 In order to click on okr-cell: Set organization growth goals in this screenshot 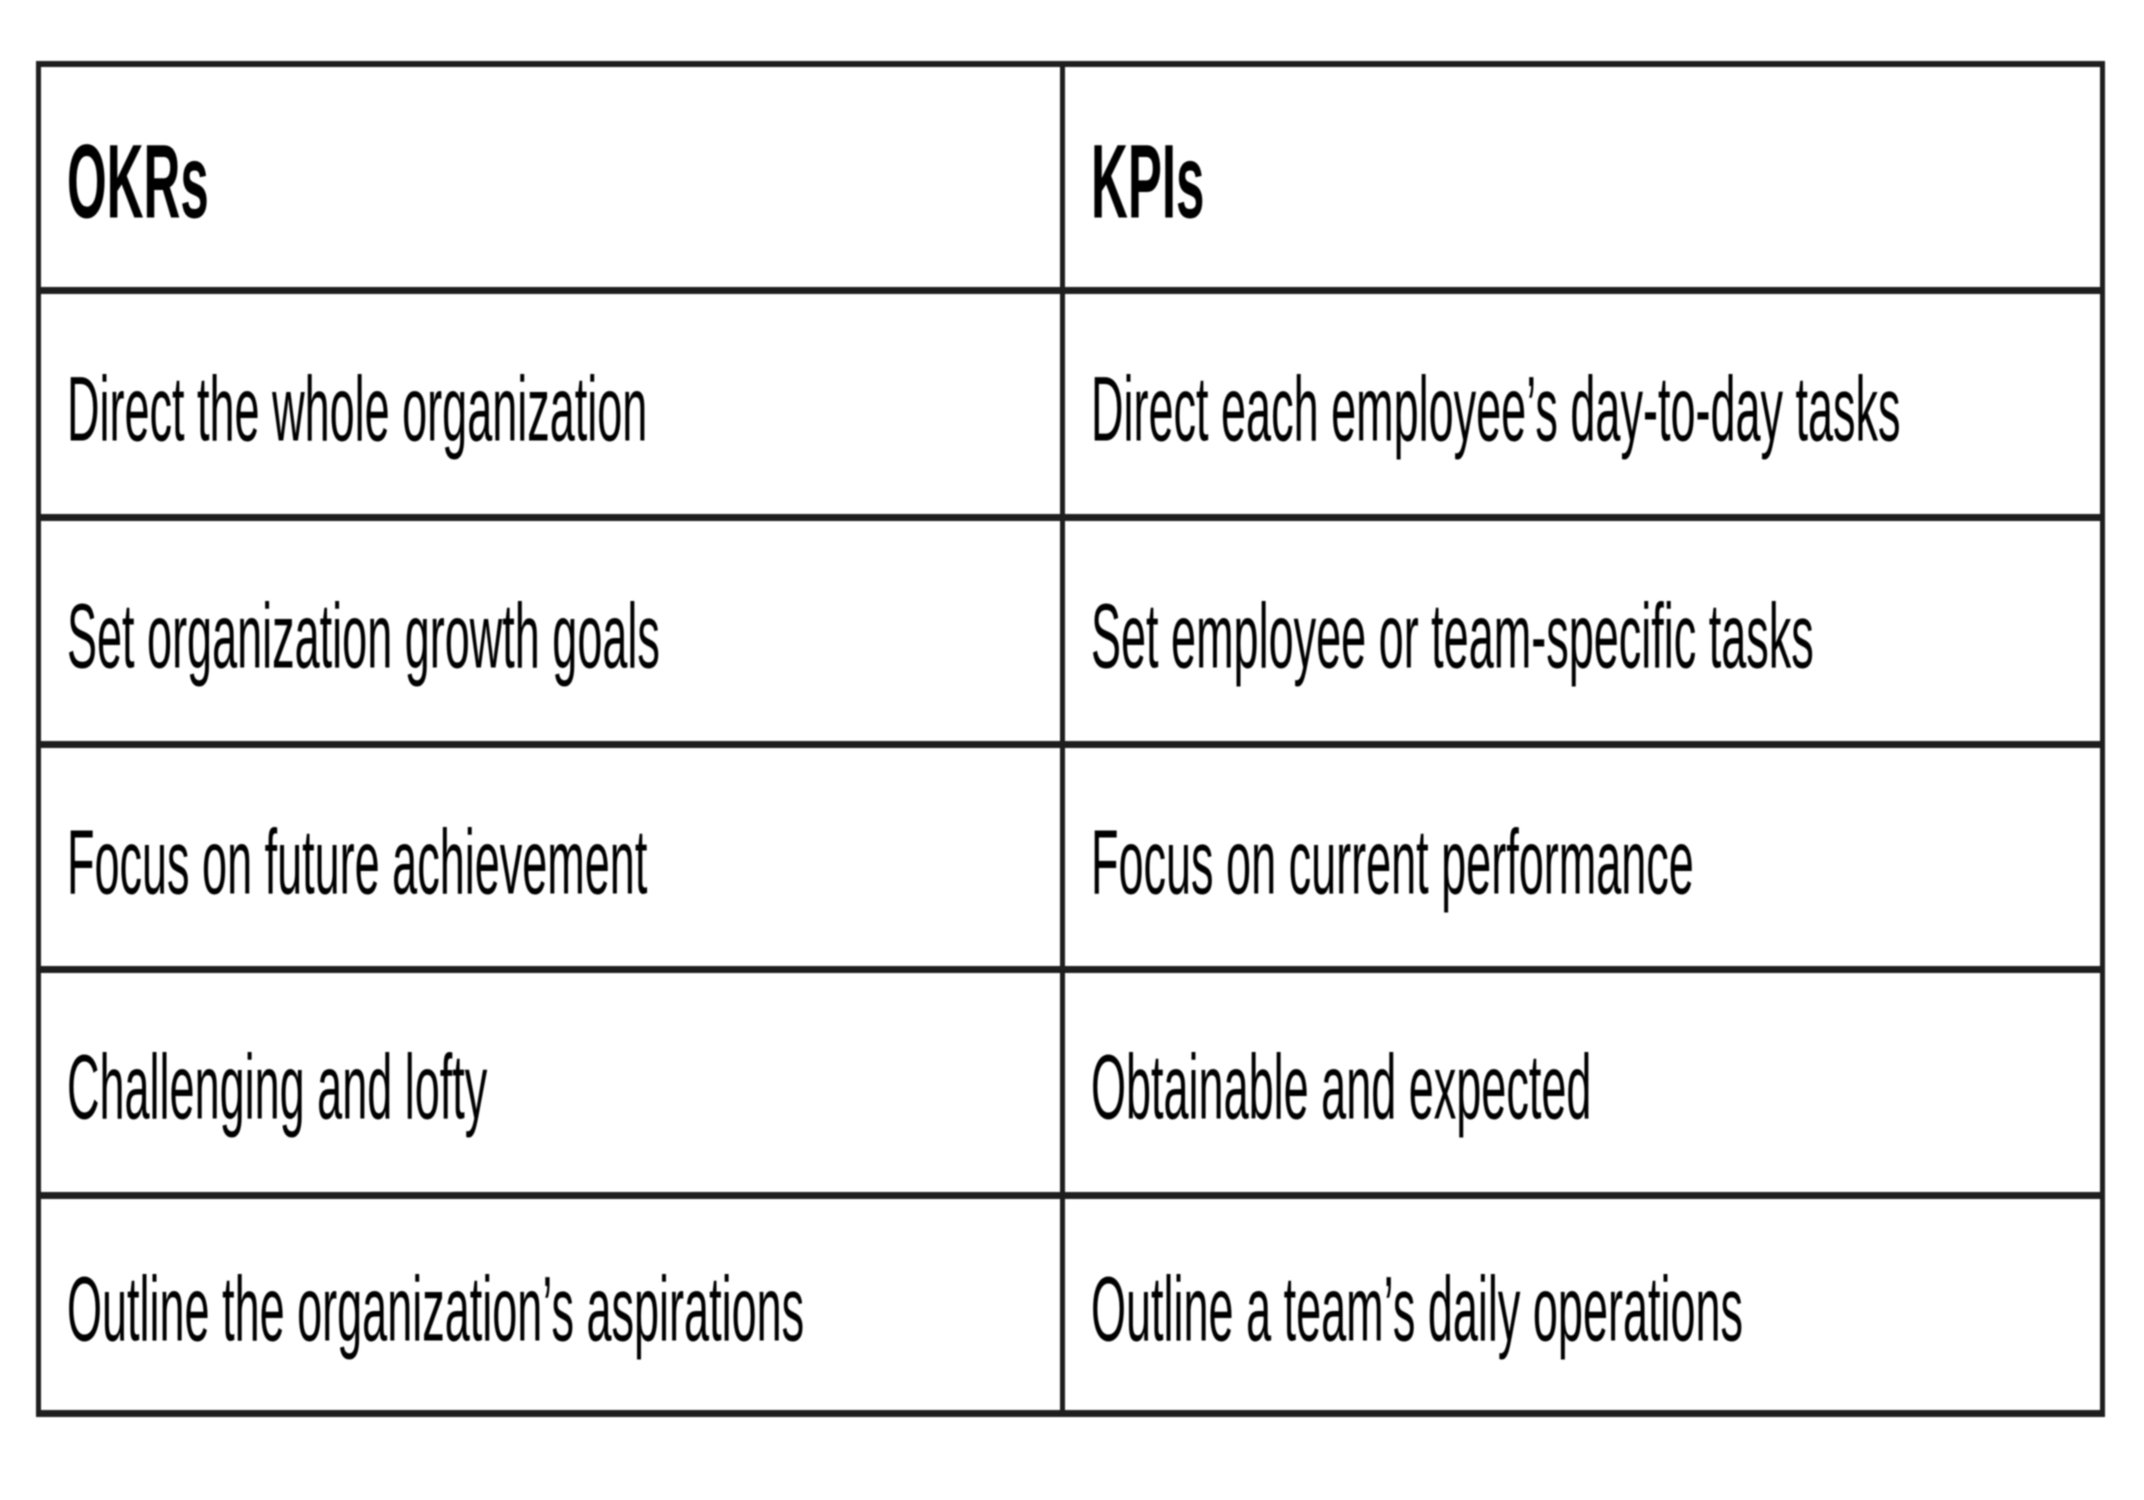, I will do `click(553, 634)`.